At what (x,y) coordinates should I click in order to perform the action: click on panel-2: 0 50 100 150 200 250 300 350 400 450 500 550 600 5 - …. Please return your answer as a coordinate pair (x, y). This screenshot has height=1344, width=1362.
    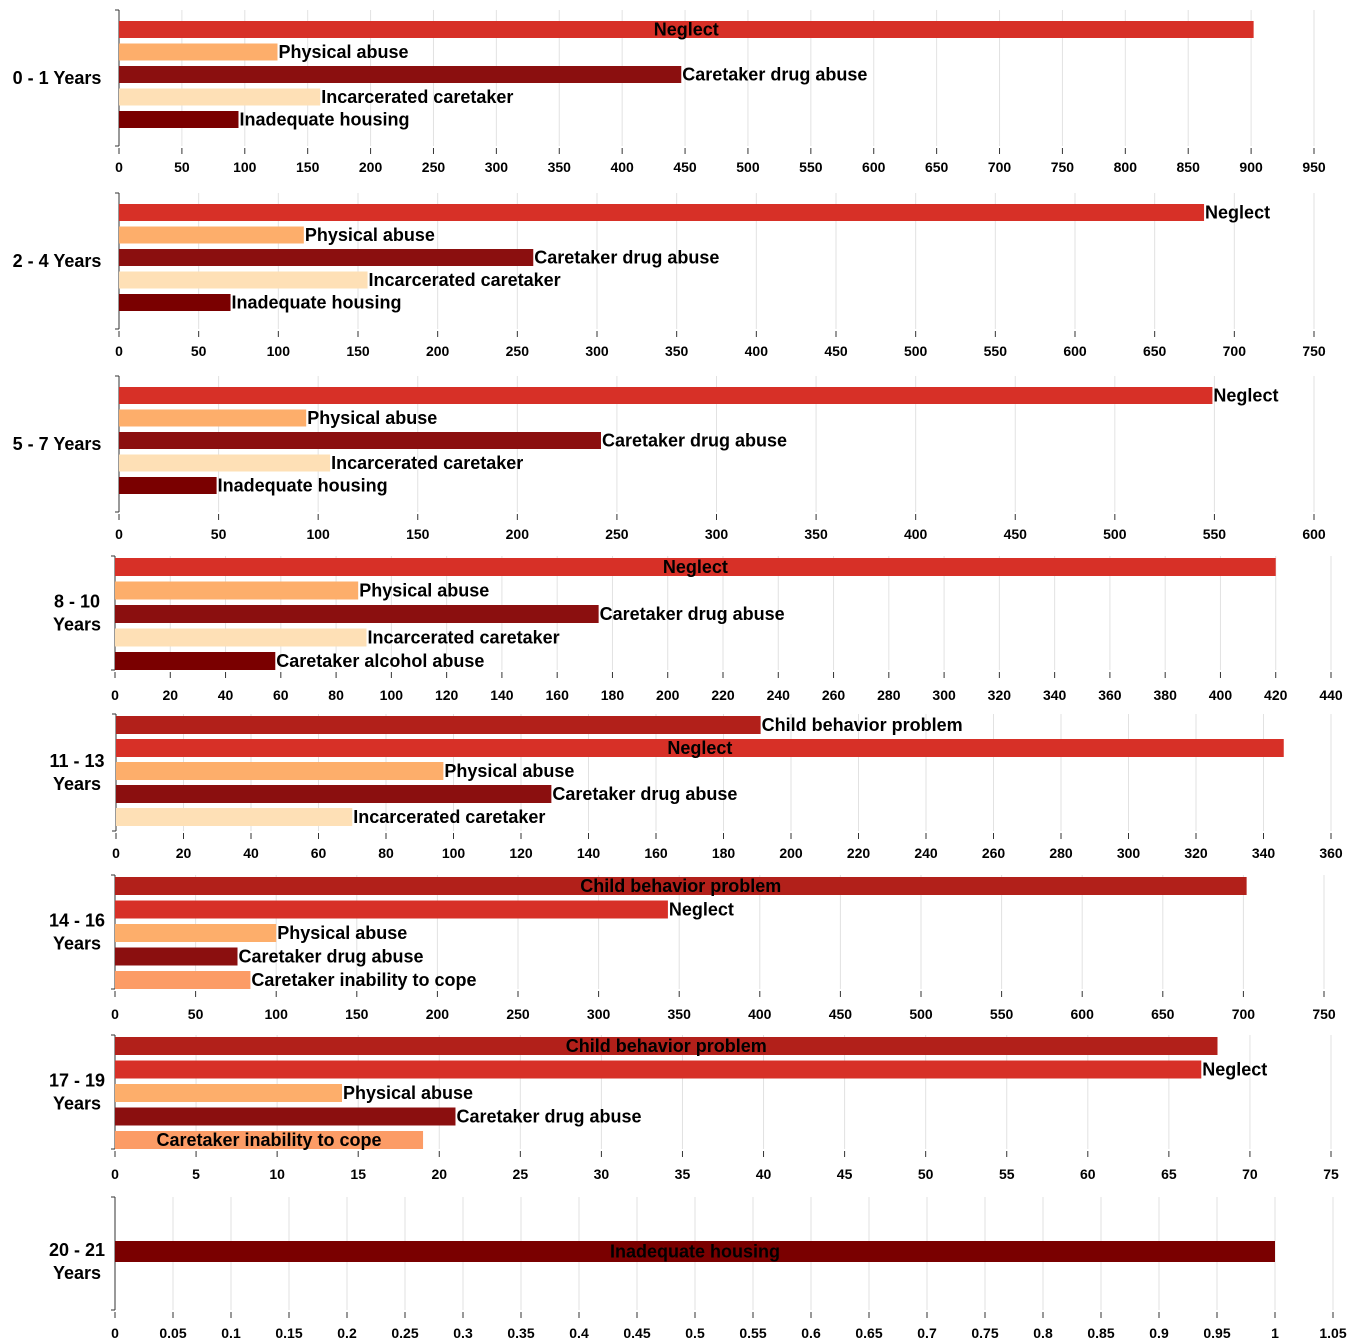
    Looking at the image, I should click on (669, 458).